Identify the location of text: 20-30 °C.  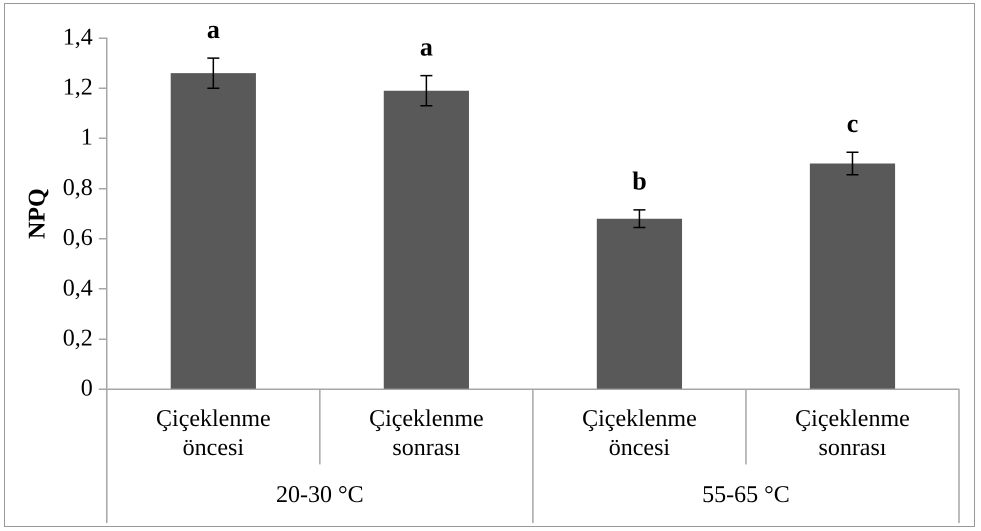
(320, 495).